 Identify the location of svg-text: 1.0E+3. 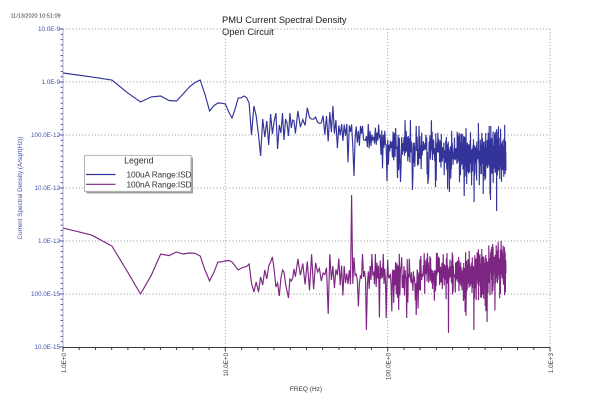
(551, 363).